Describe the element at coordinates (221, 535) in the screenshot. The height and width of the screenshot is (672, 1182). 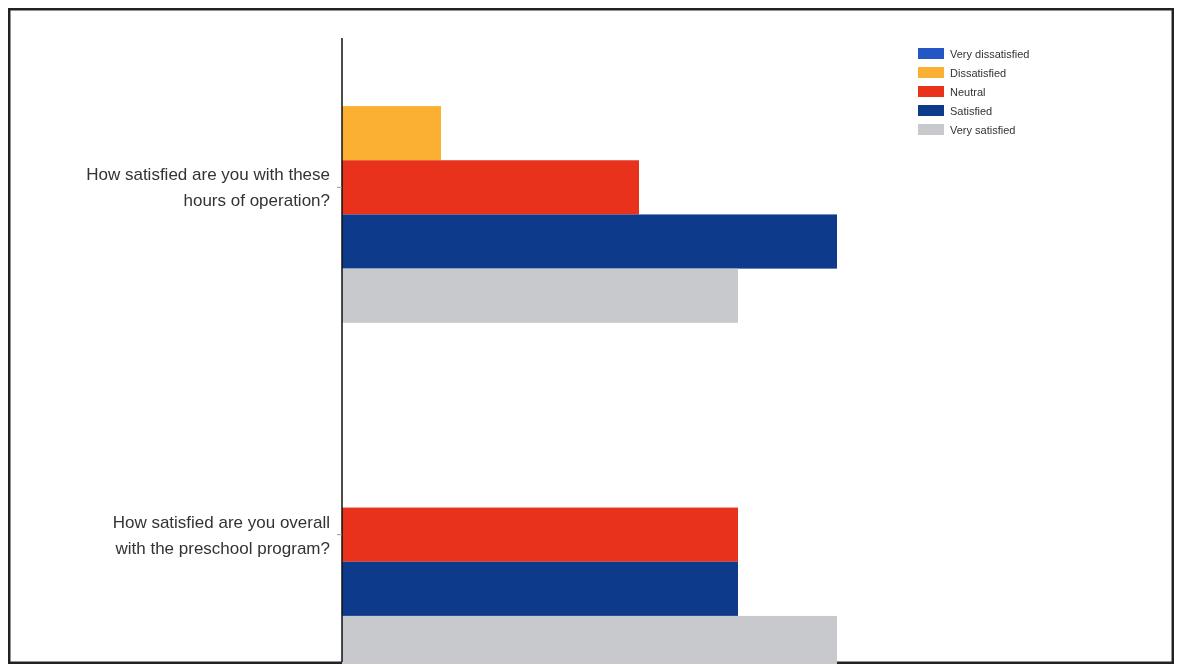
I see `y-tick-label: How satisfied are you overall with the preschool program?` at that location.